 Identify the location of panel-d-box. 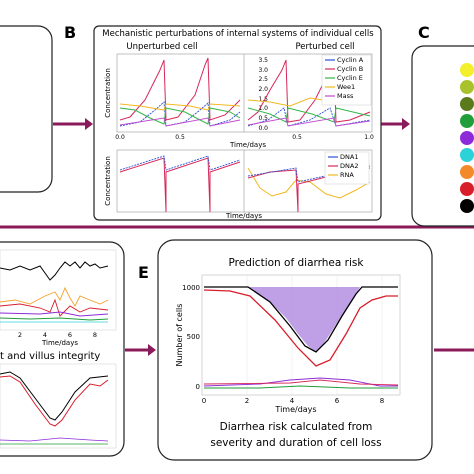
(62, 349).